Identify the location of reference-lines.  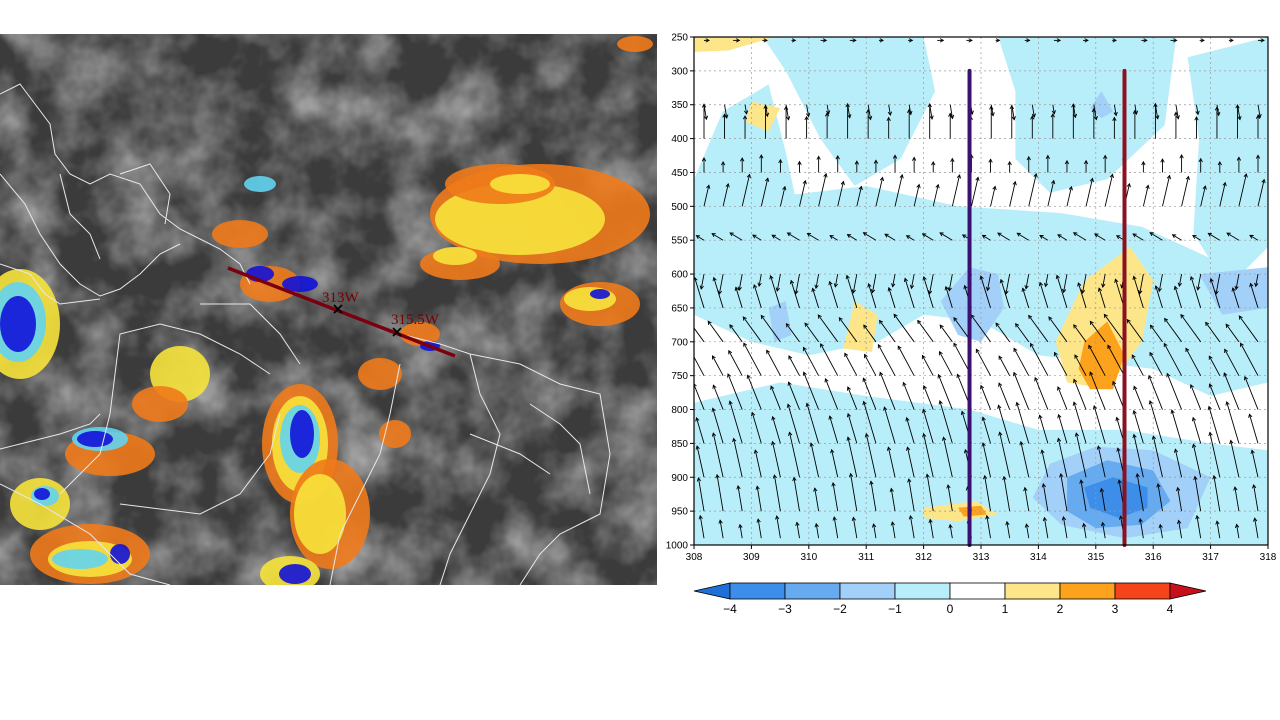
(1047, 307).